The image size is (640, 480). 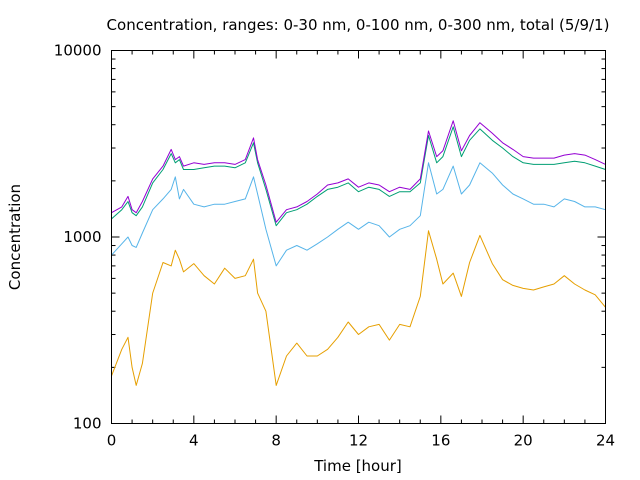 What do you see at coordinates (357, 466) in the screenshot?
I see `x-axis-label: Time [hour]` at bounding box center [357, 466].